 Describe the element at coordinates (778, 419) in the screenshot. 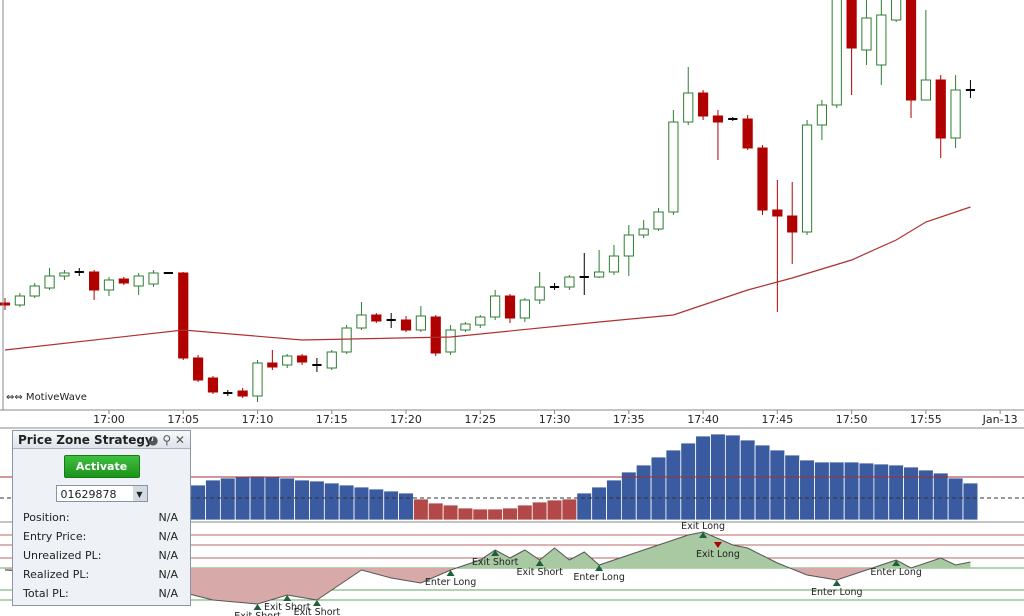

I see `x-tick-label: 17:45` at that location.